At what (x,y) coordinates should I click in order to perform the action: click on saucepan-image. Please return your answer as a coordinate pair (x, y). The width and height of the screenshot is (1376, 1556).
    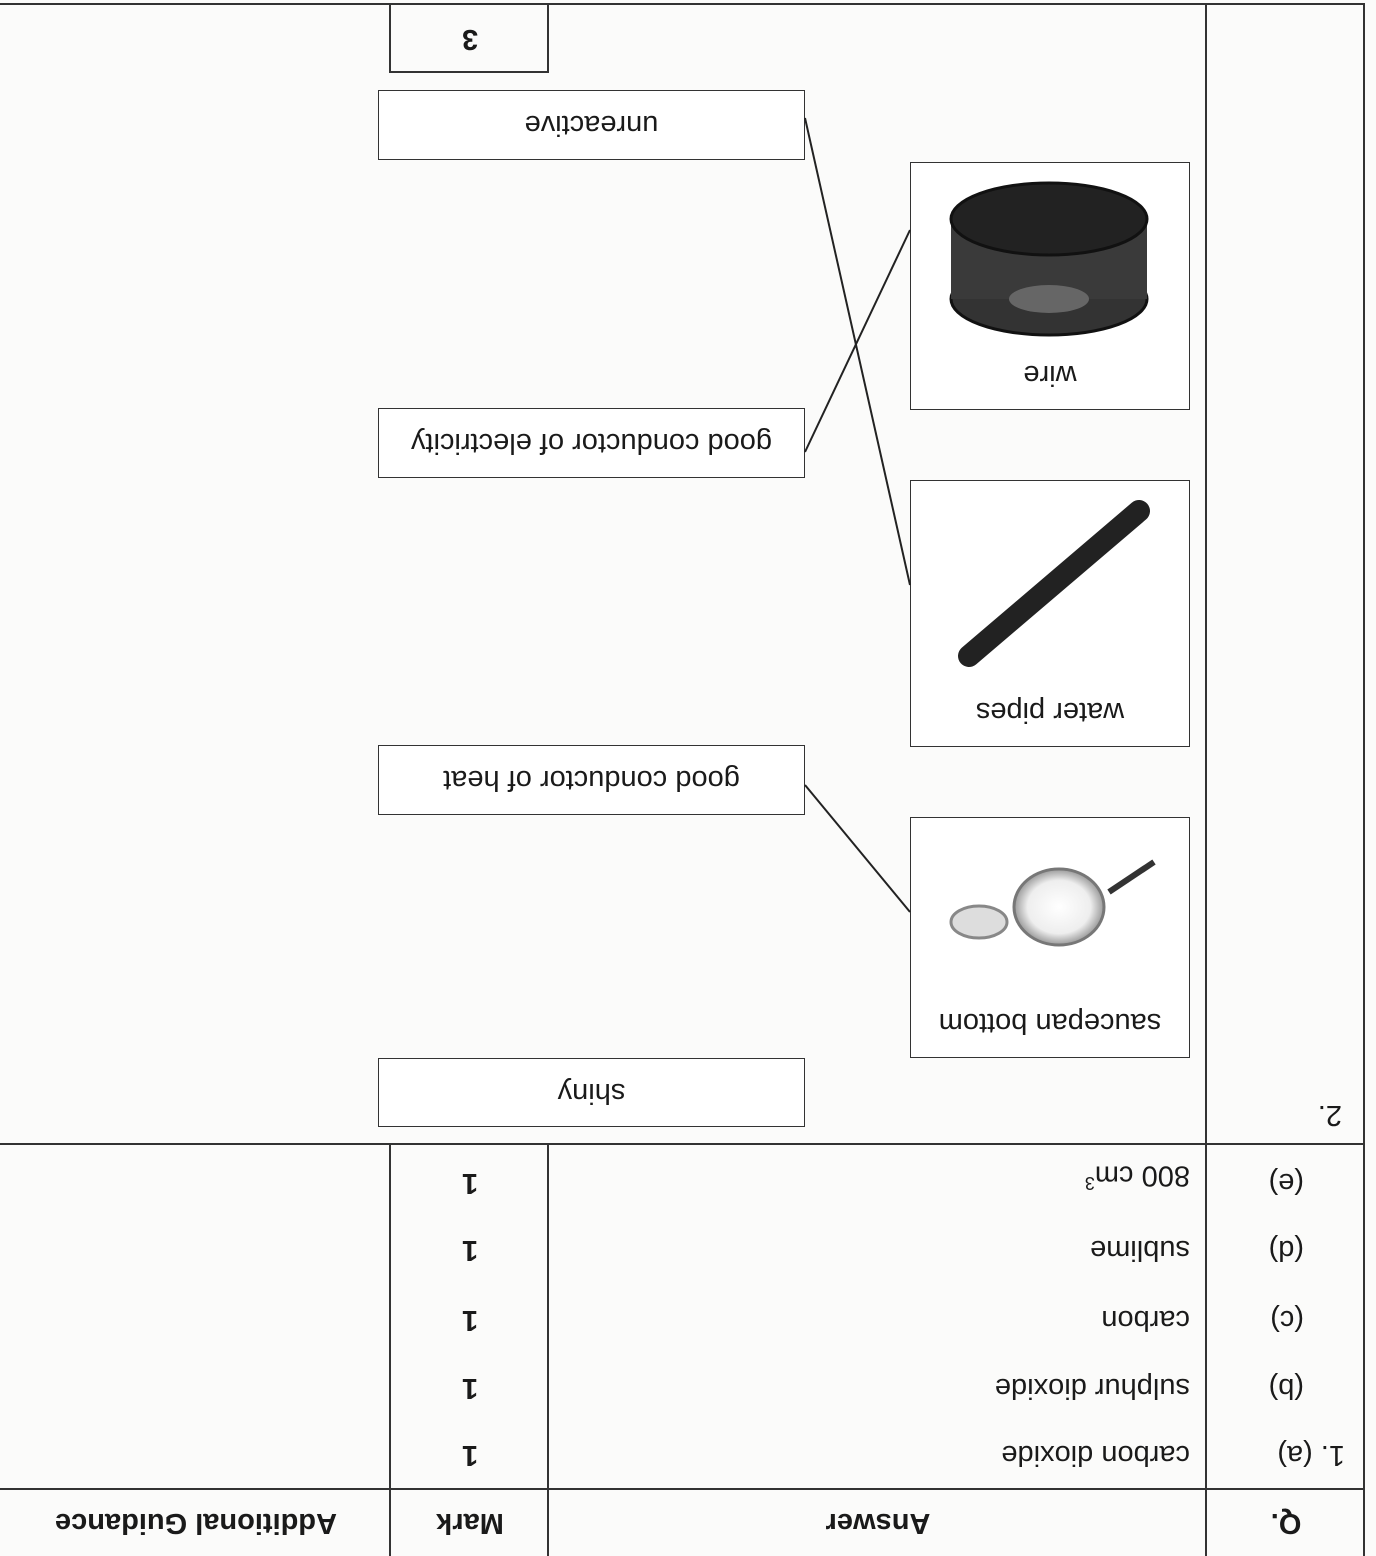
    Looking at the image, I should click on (1052, 903).